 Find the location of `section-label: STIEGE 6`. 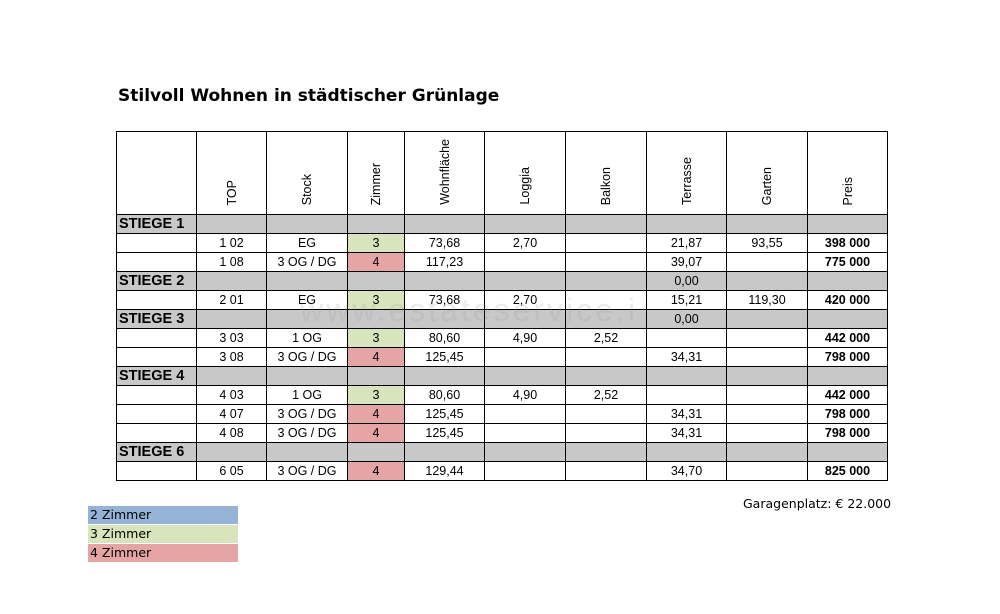

section-label: STIEGE 6 is located at coordinates (156, 452).